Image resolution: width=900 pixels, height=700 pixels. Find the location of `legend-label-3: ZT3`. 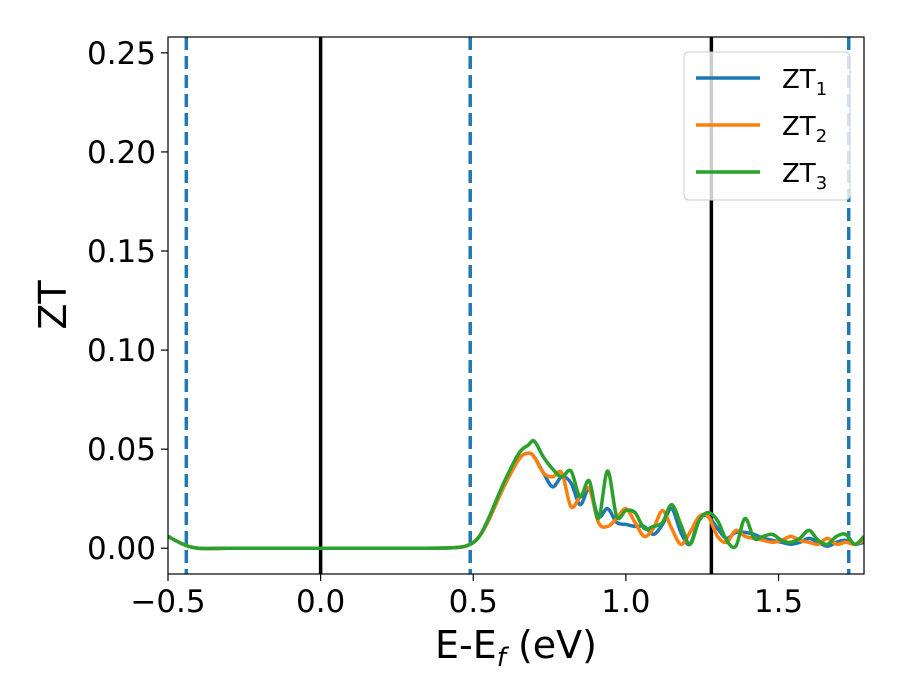

legend-label-3: ZT3 is located at coordinates (804, 176).